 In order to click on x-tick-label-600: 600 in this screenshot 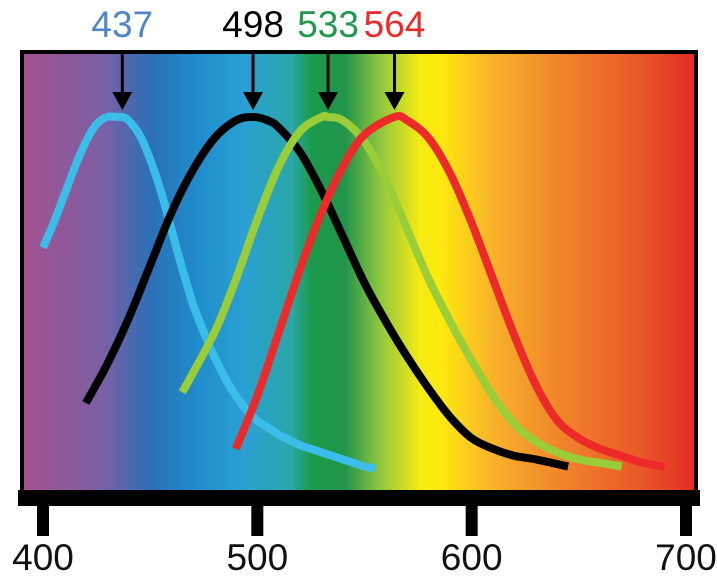, I will do `click(472, 557)`.